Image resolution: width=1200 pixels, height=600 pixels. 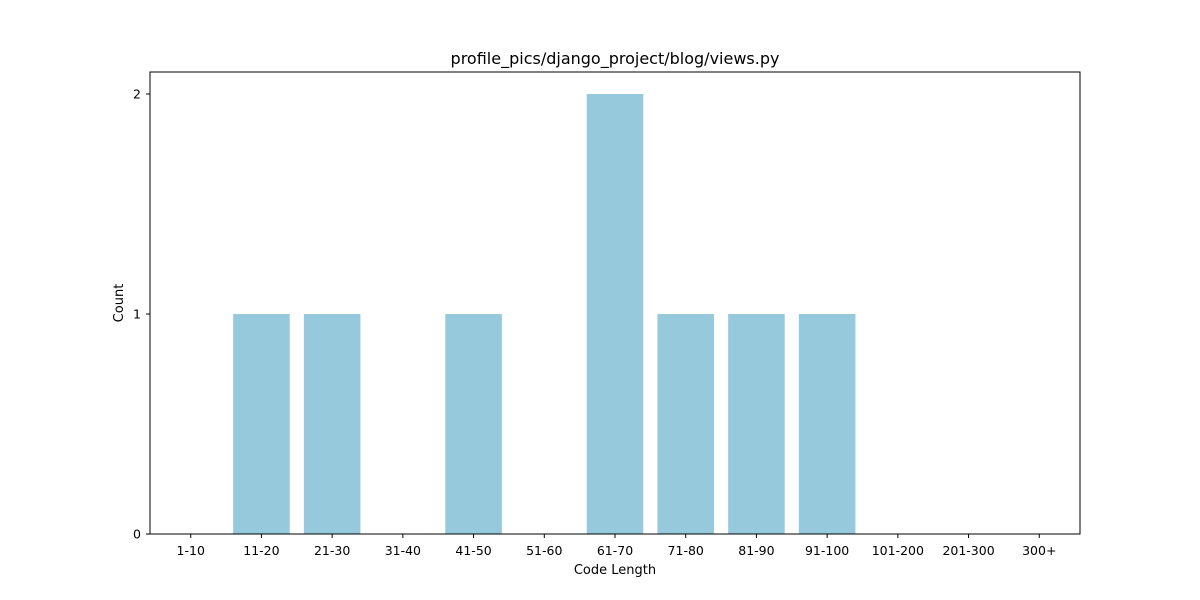 I want to click on y-tick-label: 0, so click(x=137, y=534).